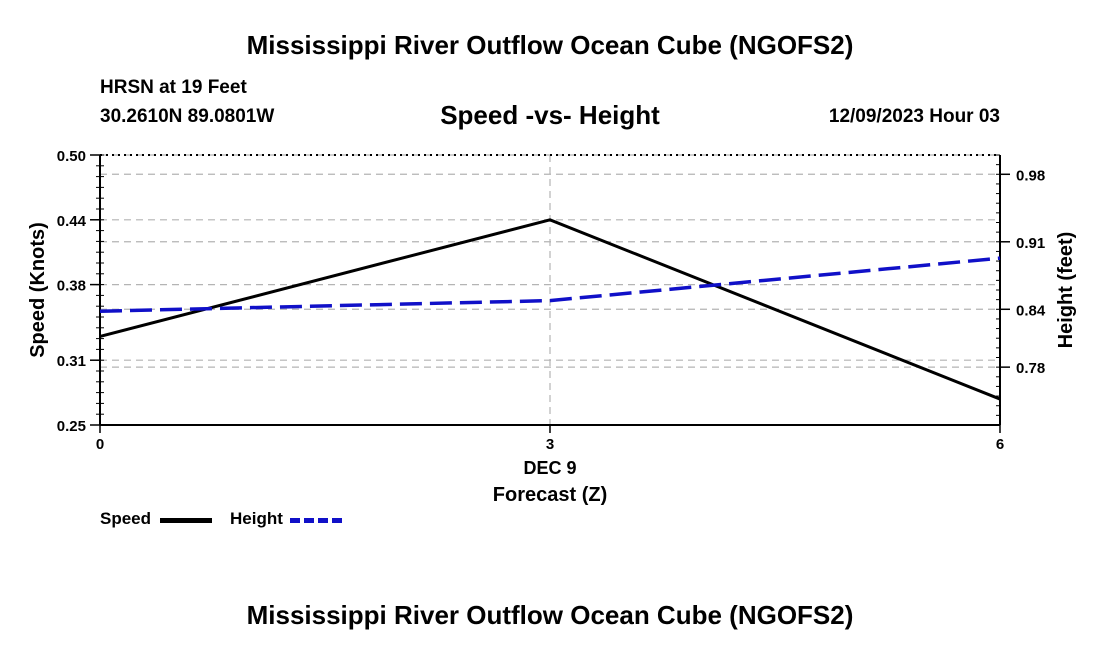  I want to click on x-tick-label: 0, so click(100, 444).